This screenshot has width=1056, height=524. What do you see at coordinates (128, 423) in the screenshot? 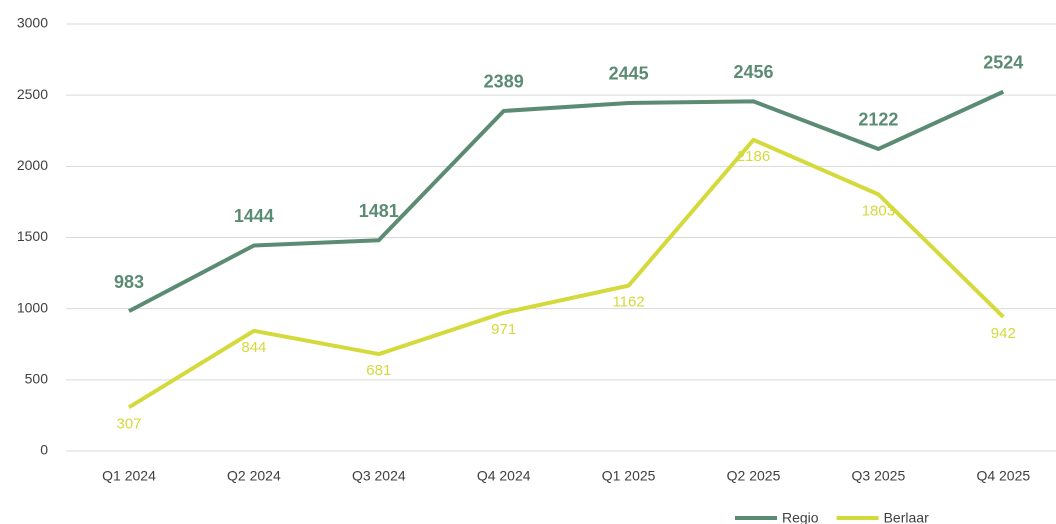
I see `data-label: 307` at bounding box center [128, 423].